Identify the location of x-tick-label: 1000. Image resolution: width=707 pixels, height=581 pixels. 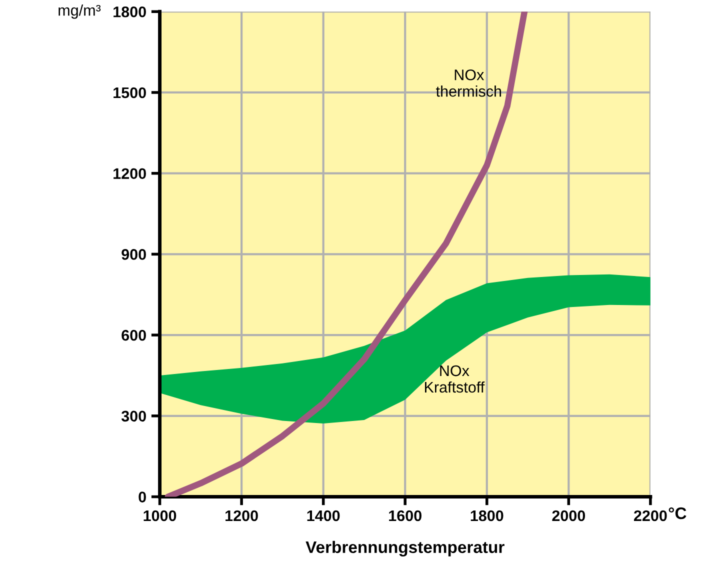
(160, 516).